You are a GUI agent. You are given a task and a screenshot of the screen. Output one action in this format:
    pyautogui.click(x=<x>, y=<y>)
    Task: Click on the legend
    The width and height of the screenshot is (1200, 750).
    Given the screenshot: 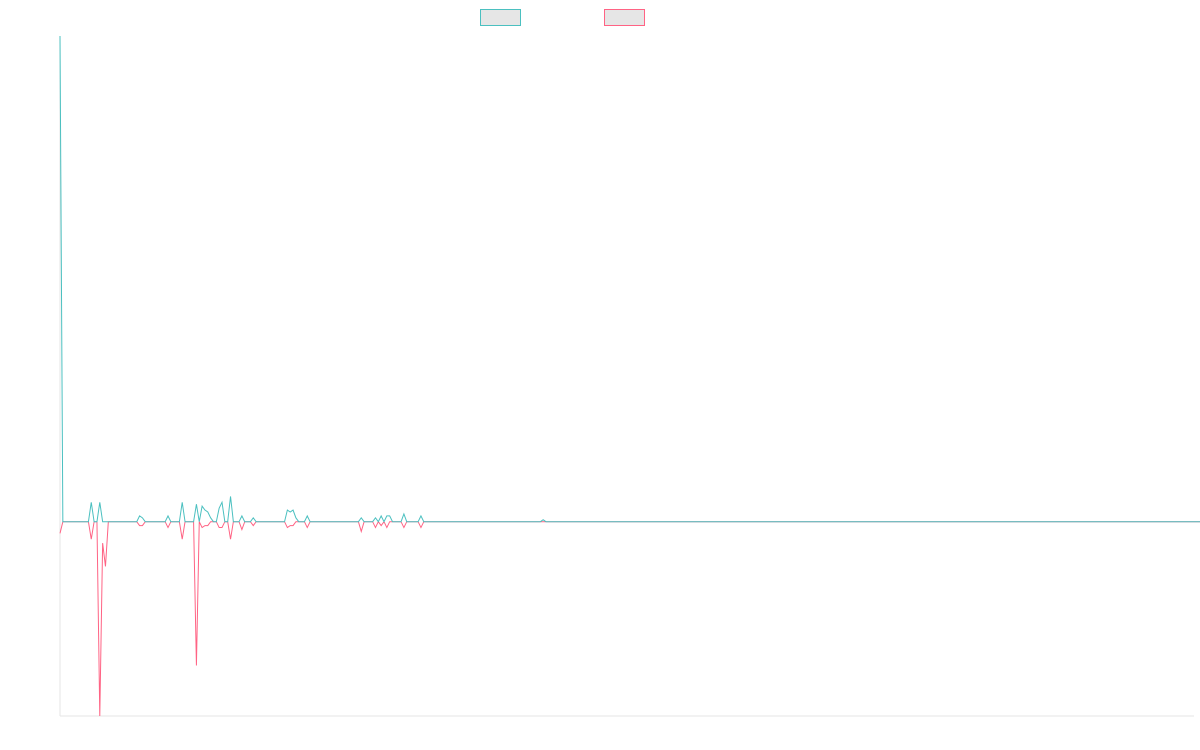 What is the action you would take?
    pyautogui.click(x=562, y=17)
    